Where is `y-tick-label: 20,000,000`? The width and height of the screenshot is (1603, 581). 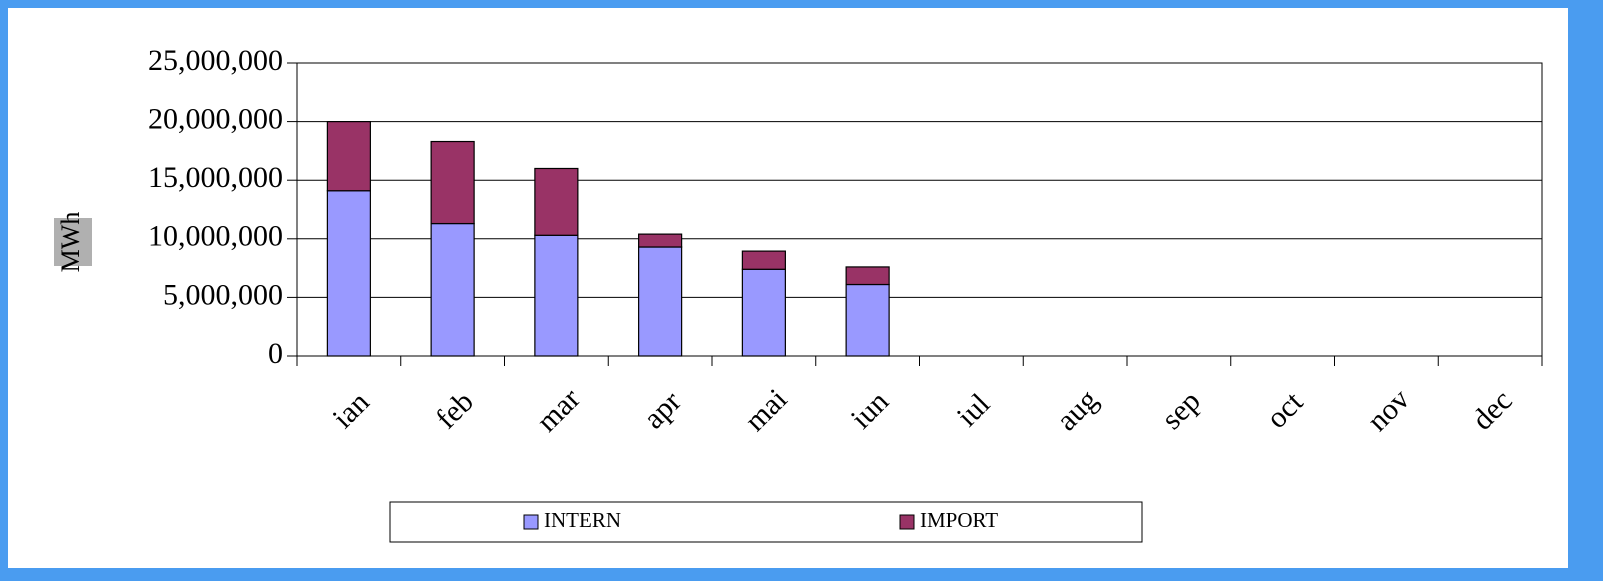 y-tick-label: 20,000,000 is located at coordinates (215, 118).